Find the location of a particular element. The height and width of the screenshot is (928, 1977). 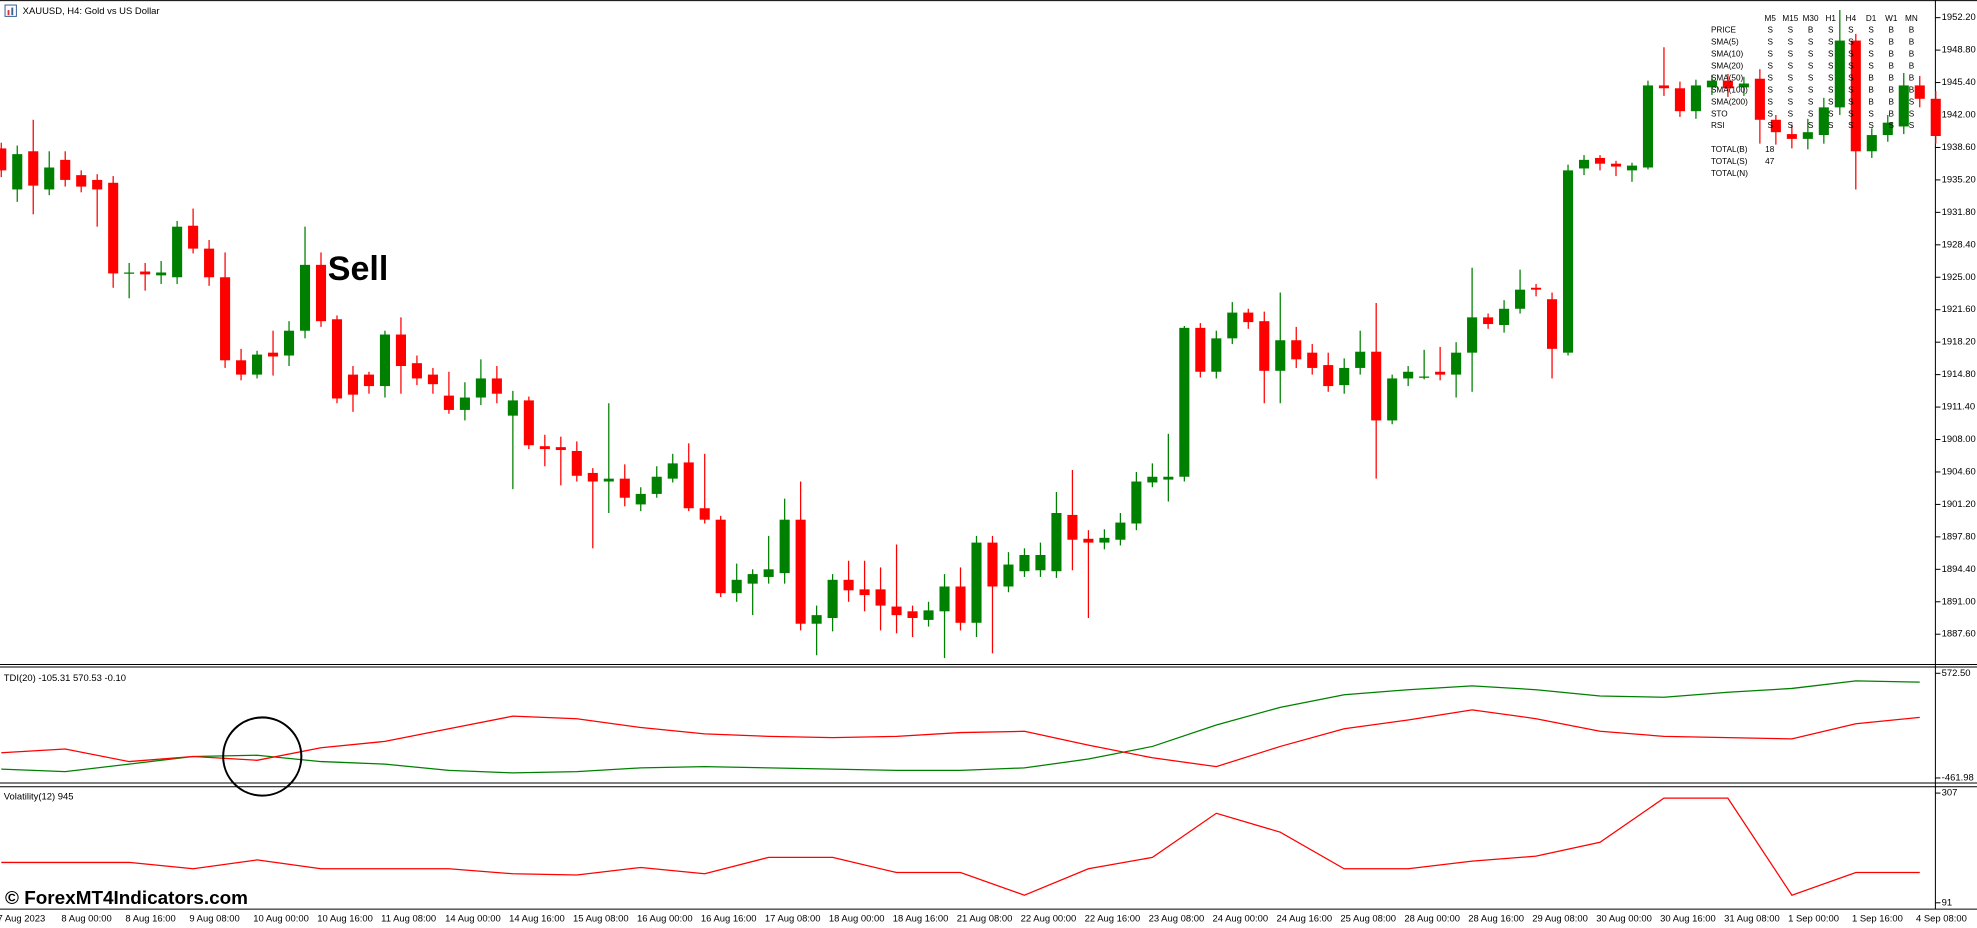

signal-row-label: SMA(10) is located at coordinates (1727, 53).